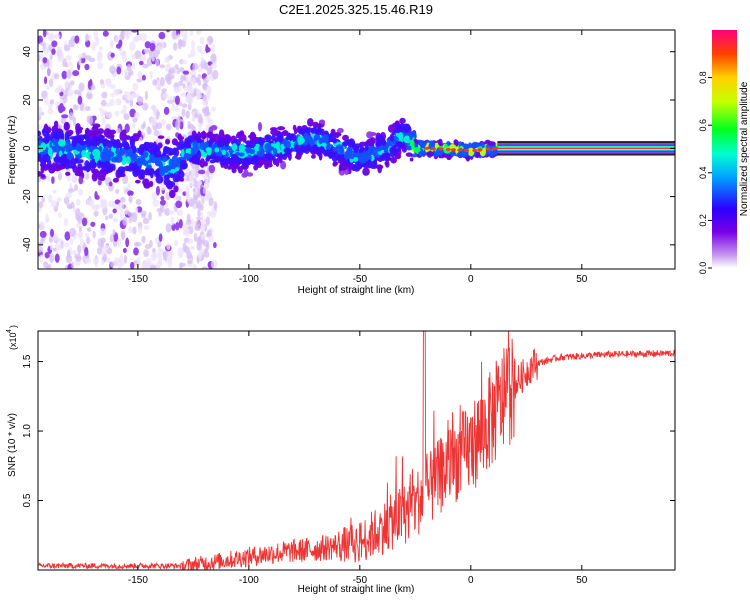 The image size is (750, 600). What do you see at coordinates (9, 331) in the screenshot?
I see `snr-scale-exponent: 4` at bounding box center [9, 331].